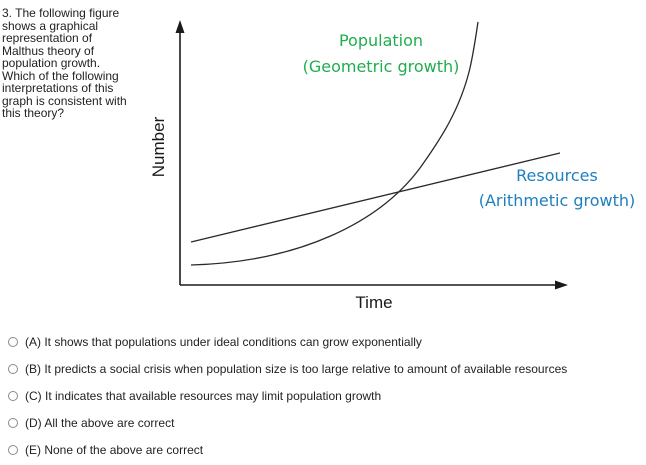 The height and width of the screenshot is (465, 646). Describe the element at coordinates (557, 200) in the screenshot. I see `resources-label-line-2: (Arithmetic growth)` at that location.